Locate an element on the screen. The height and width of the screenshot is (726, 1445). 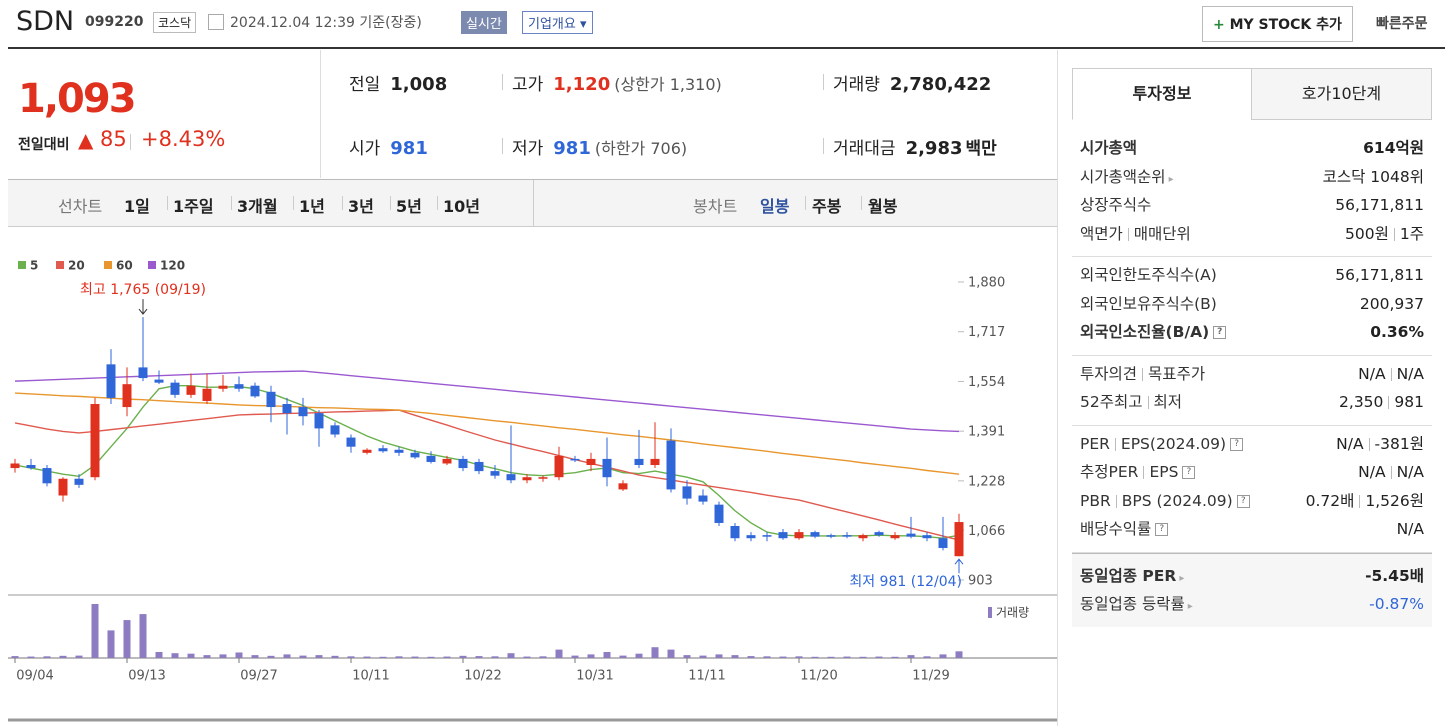
candle-tab: 일봉 is located at coordinates (775, 206).